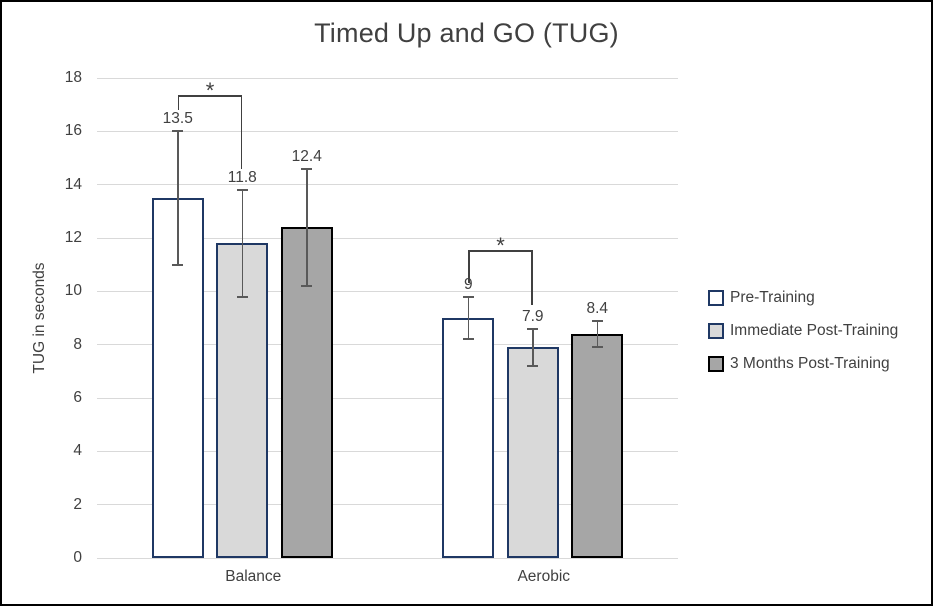 The image size is (933, 606). Describe the element at coordinates (253, 576) in the screenshot. I see `x-category-label-balance: Balance` at that location.